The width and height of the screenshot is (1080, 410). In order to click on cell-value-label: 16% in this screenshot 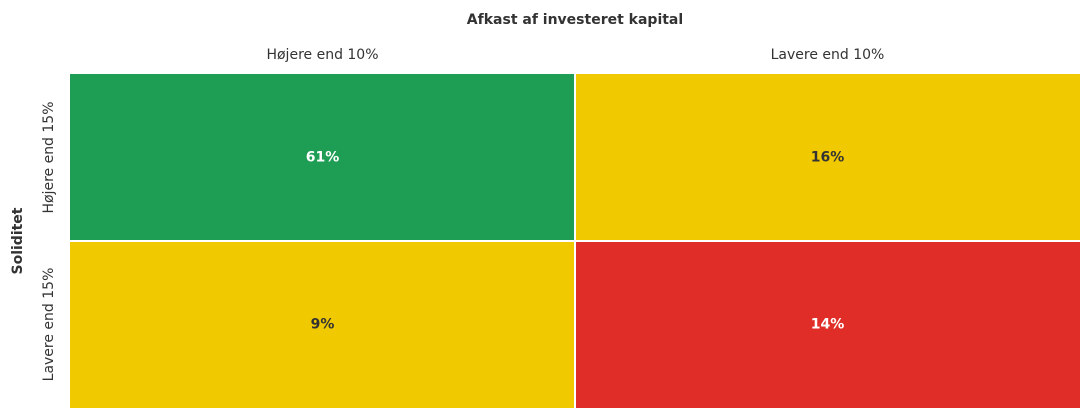, I will do `click(828, 158)`.